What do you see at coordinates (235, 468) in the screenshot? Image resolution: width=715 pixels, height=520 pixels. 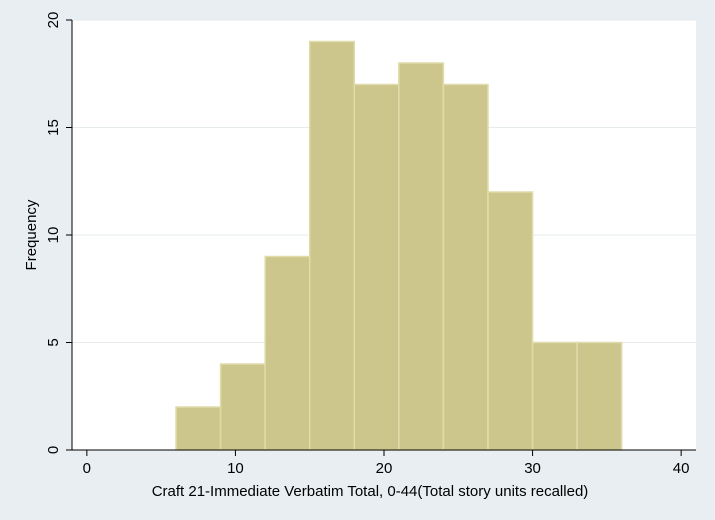 I see `x-tick-label: 10` at bounding box center [235, 468].